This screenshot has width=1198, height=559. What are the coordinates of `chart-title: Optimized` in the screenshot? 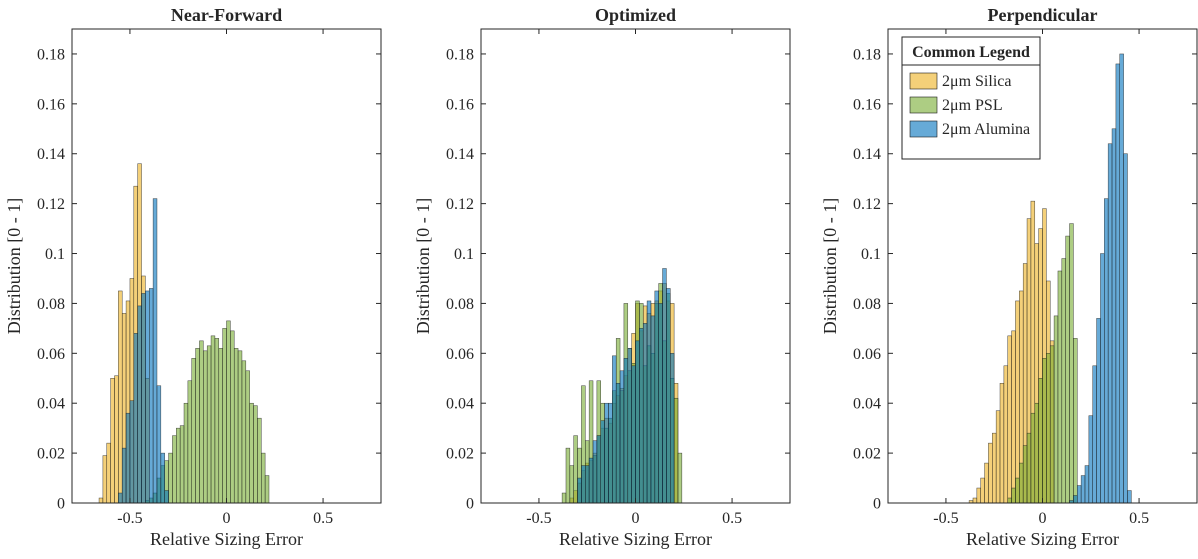 It's located at (635, 15).